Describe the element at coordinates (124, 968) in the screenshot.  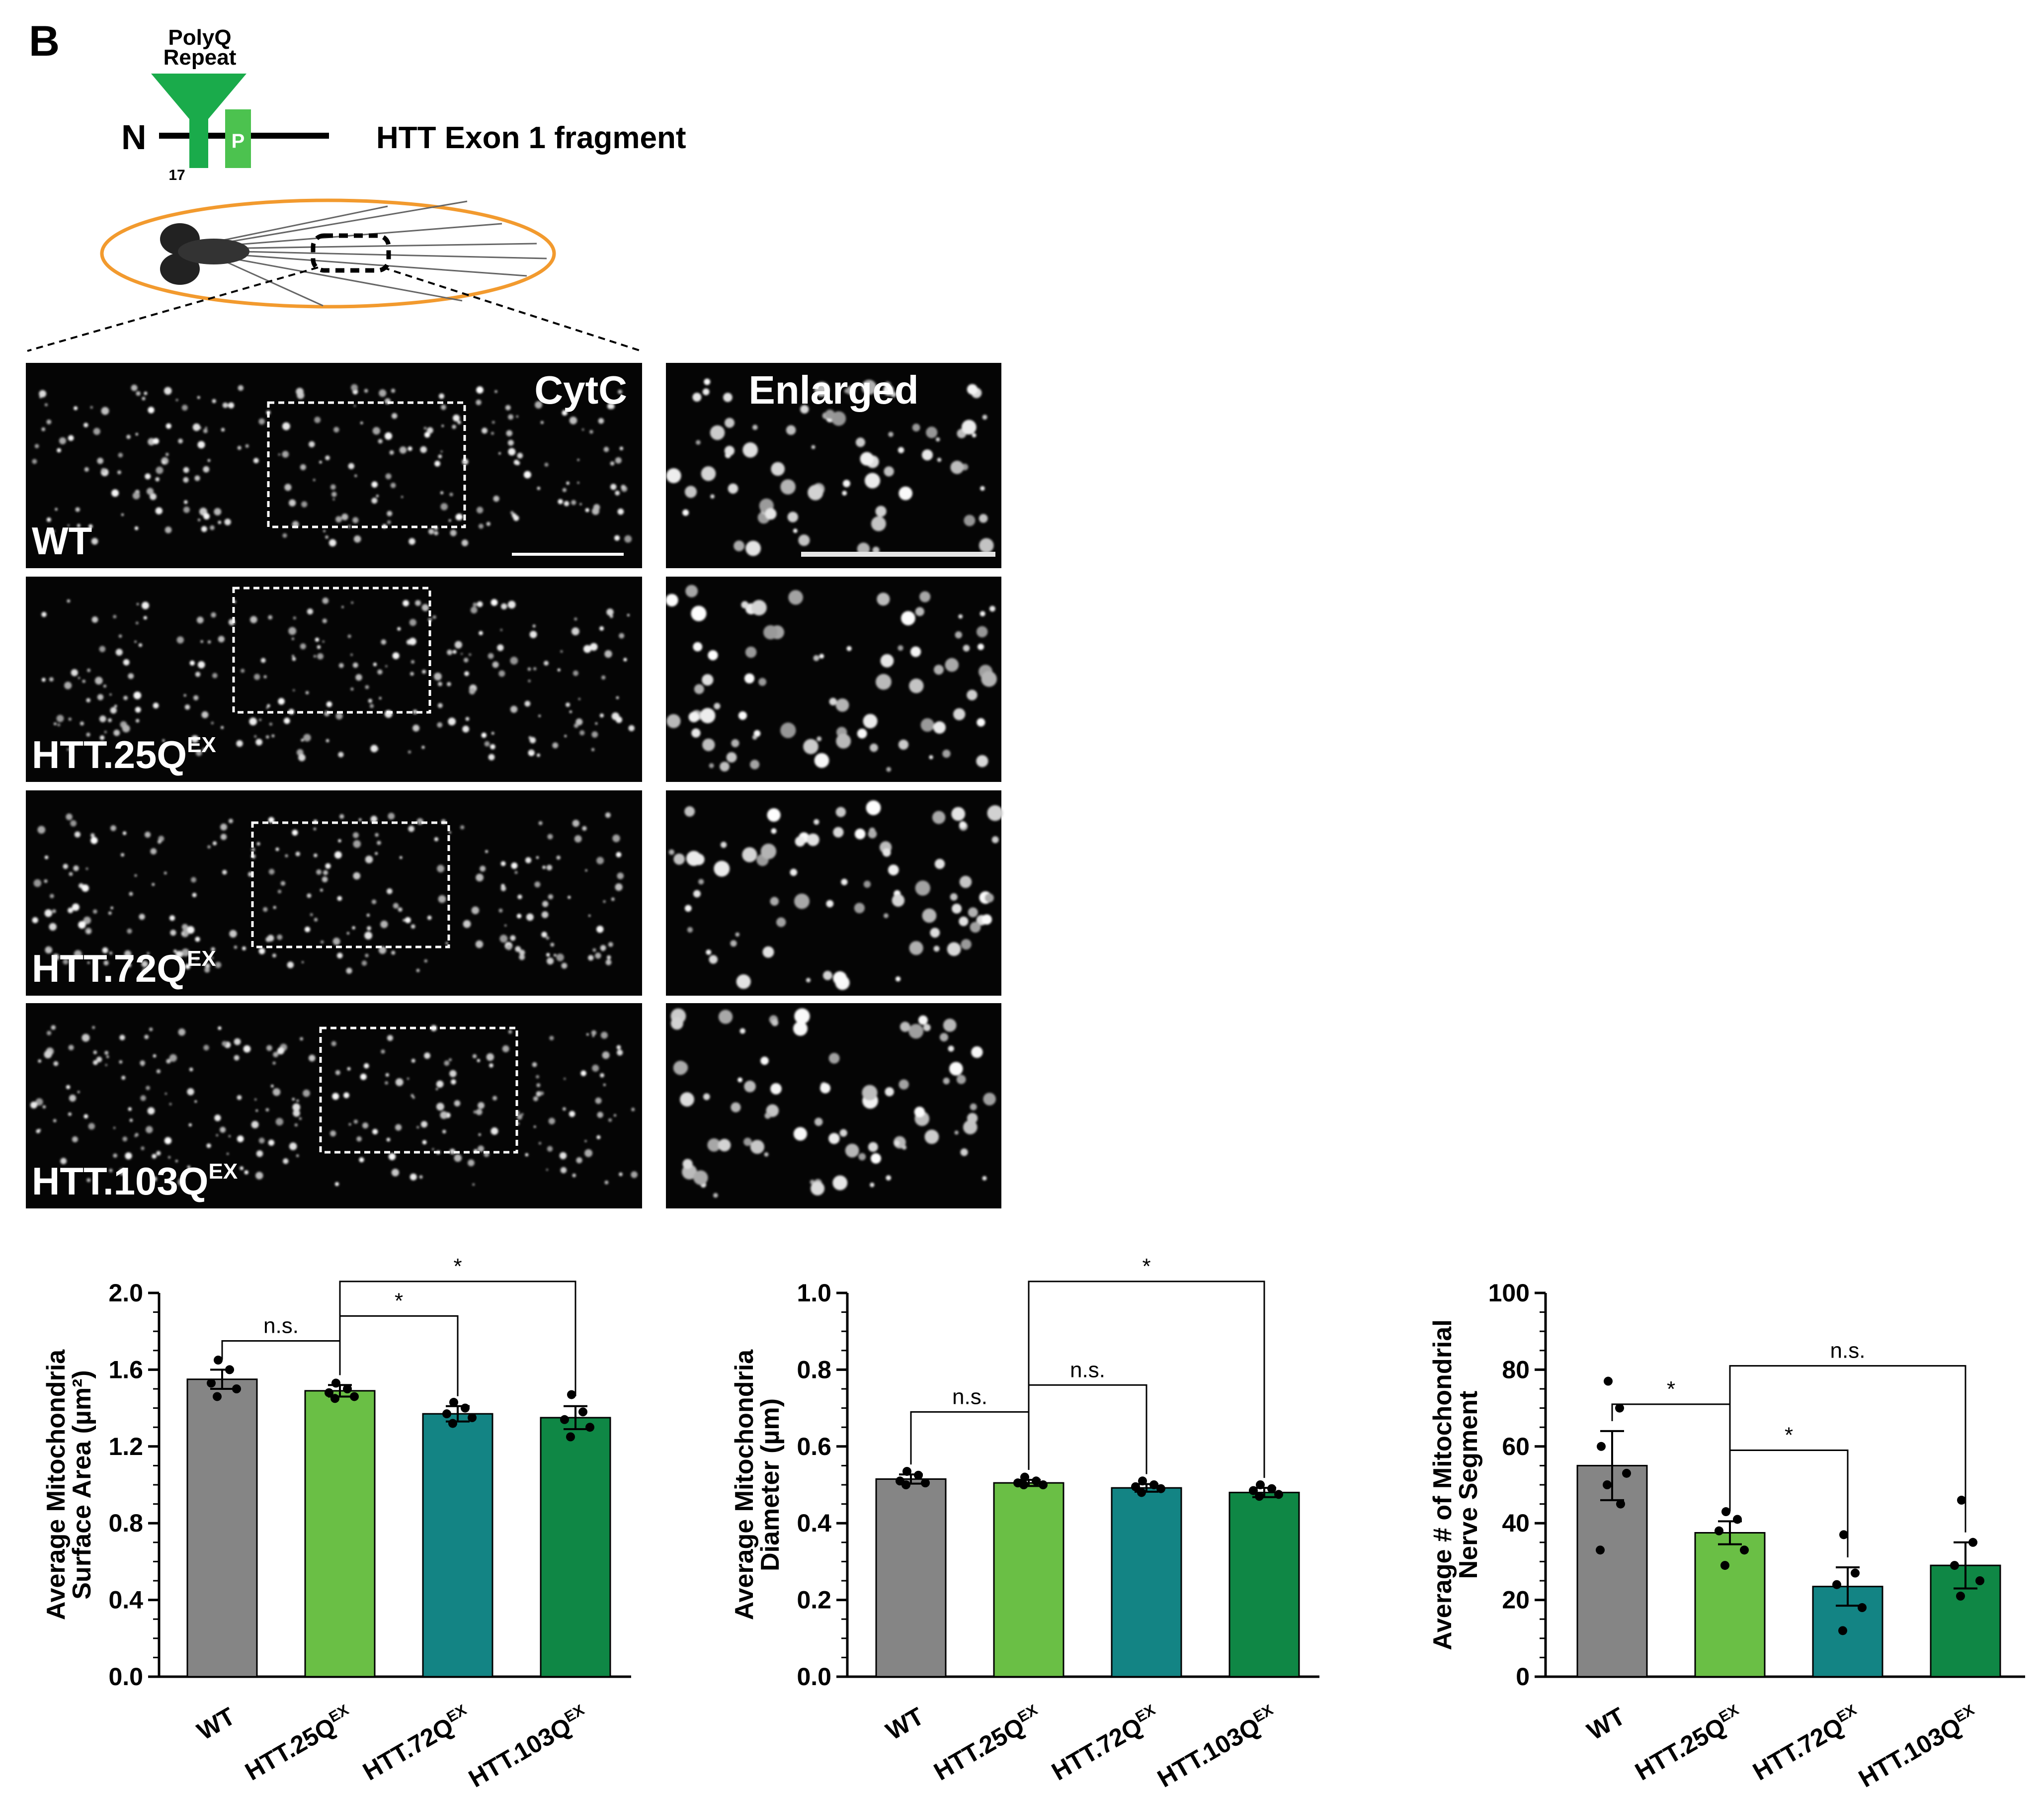
I see `genotype-label: HTT.72QEX` at that location.